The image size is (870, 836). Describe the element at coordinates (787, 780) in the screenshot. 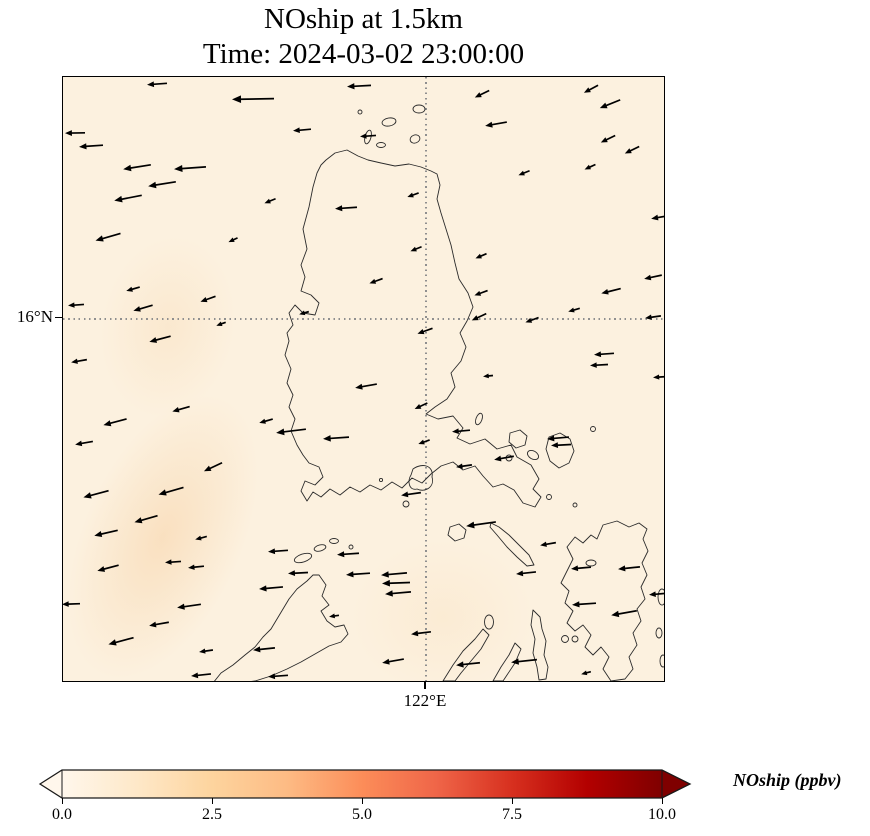

I see `colorbar-label: NOship (ppbv)` at that location.